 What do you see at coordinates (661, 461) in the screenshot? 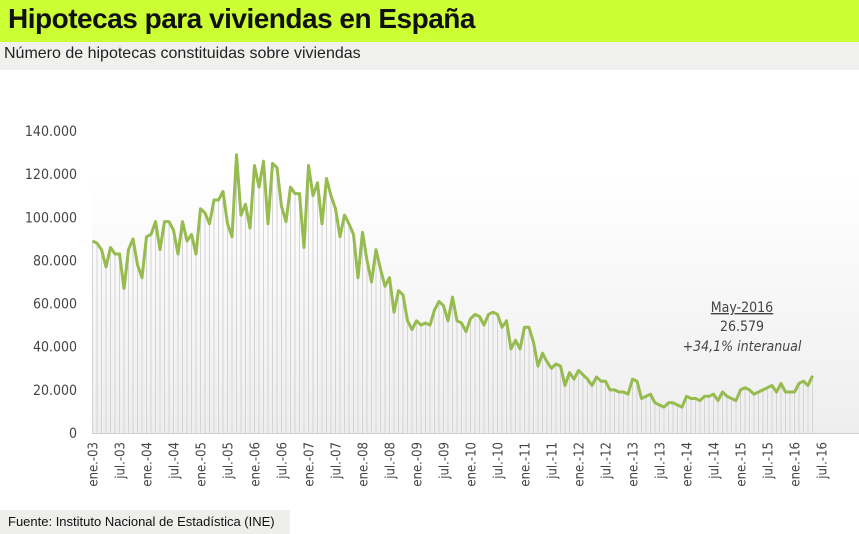
I see `x-tick-label: jul.-13` at bounding box center [661, 461].